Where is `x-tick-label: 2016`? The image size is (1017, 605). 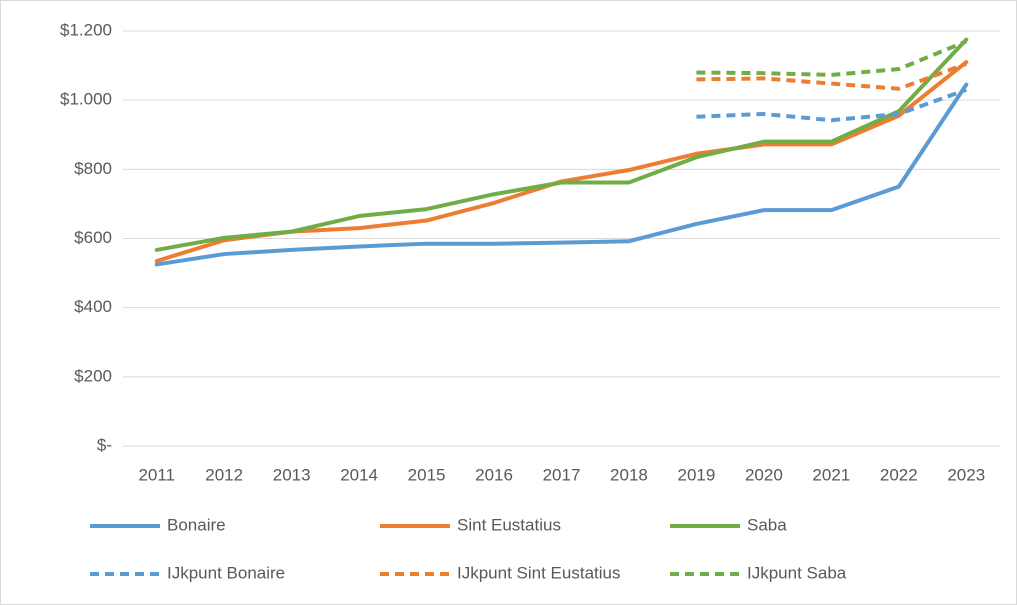 x-tick-label: 2016 is located at coordinates (494, 474).